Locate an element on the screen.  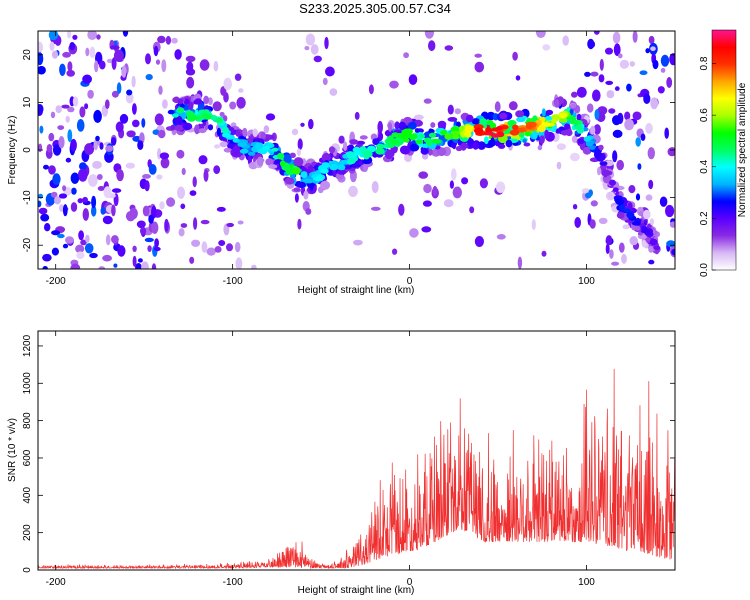
chart-title: S233.2025.305.00.57.C34 is located at coordinates (375, 8).